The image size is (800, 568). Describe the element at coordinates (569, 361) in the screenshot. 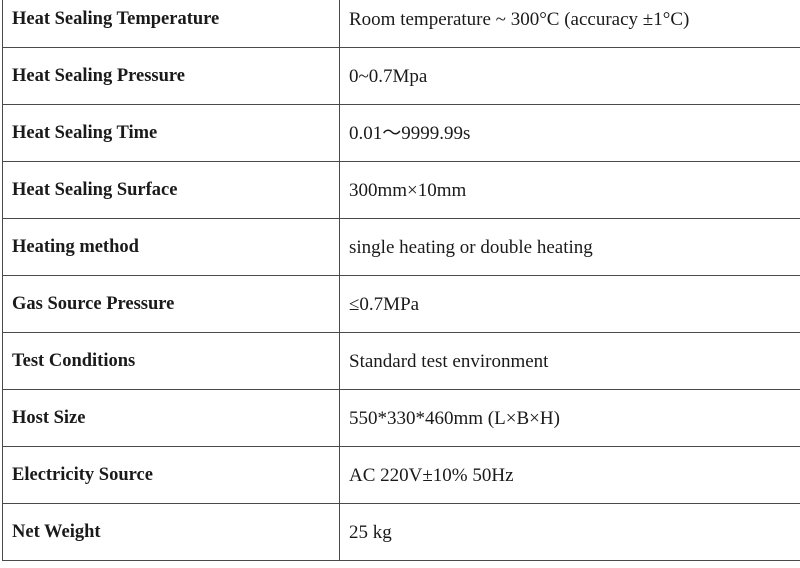

I see `value-cell: Standard test environment` at that location.